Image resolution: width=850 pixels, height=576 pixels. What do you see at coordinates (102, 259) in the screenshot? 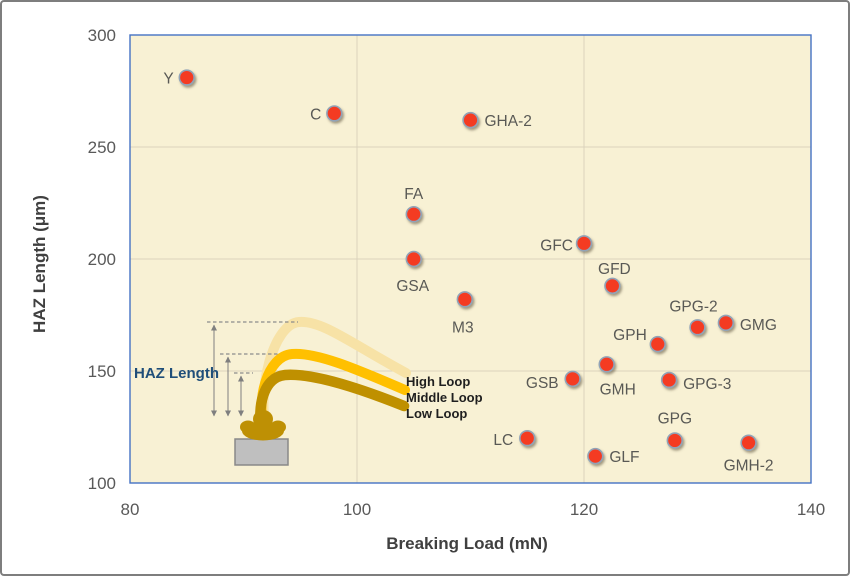
I see `y-tick-label: 200` at bounding box center [102, 259].